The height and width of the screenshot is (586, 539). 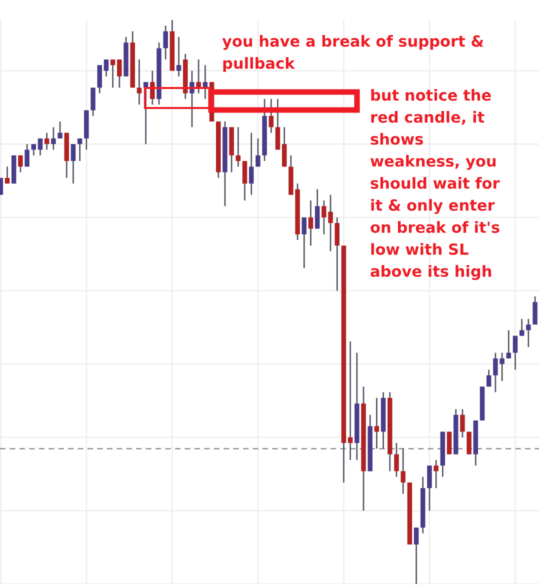 I want to click on text: but notice the red candle, it shows weakness, you should wait for it & only enter on break of it's low with SL above its high, so click(x=435, y=184).